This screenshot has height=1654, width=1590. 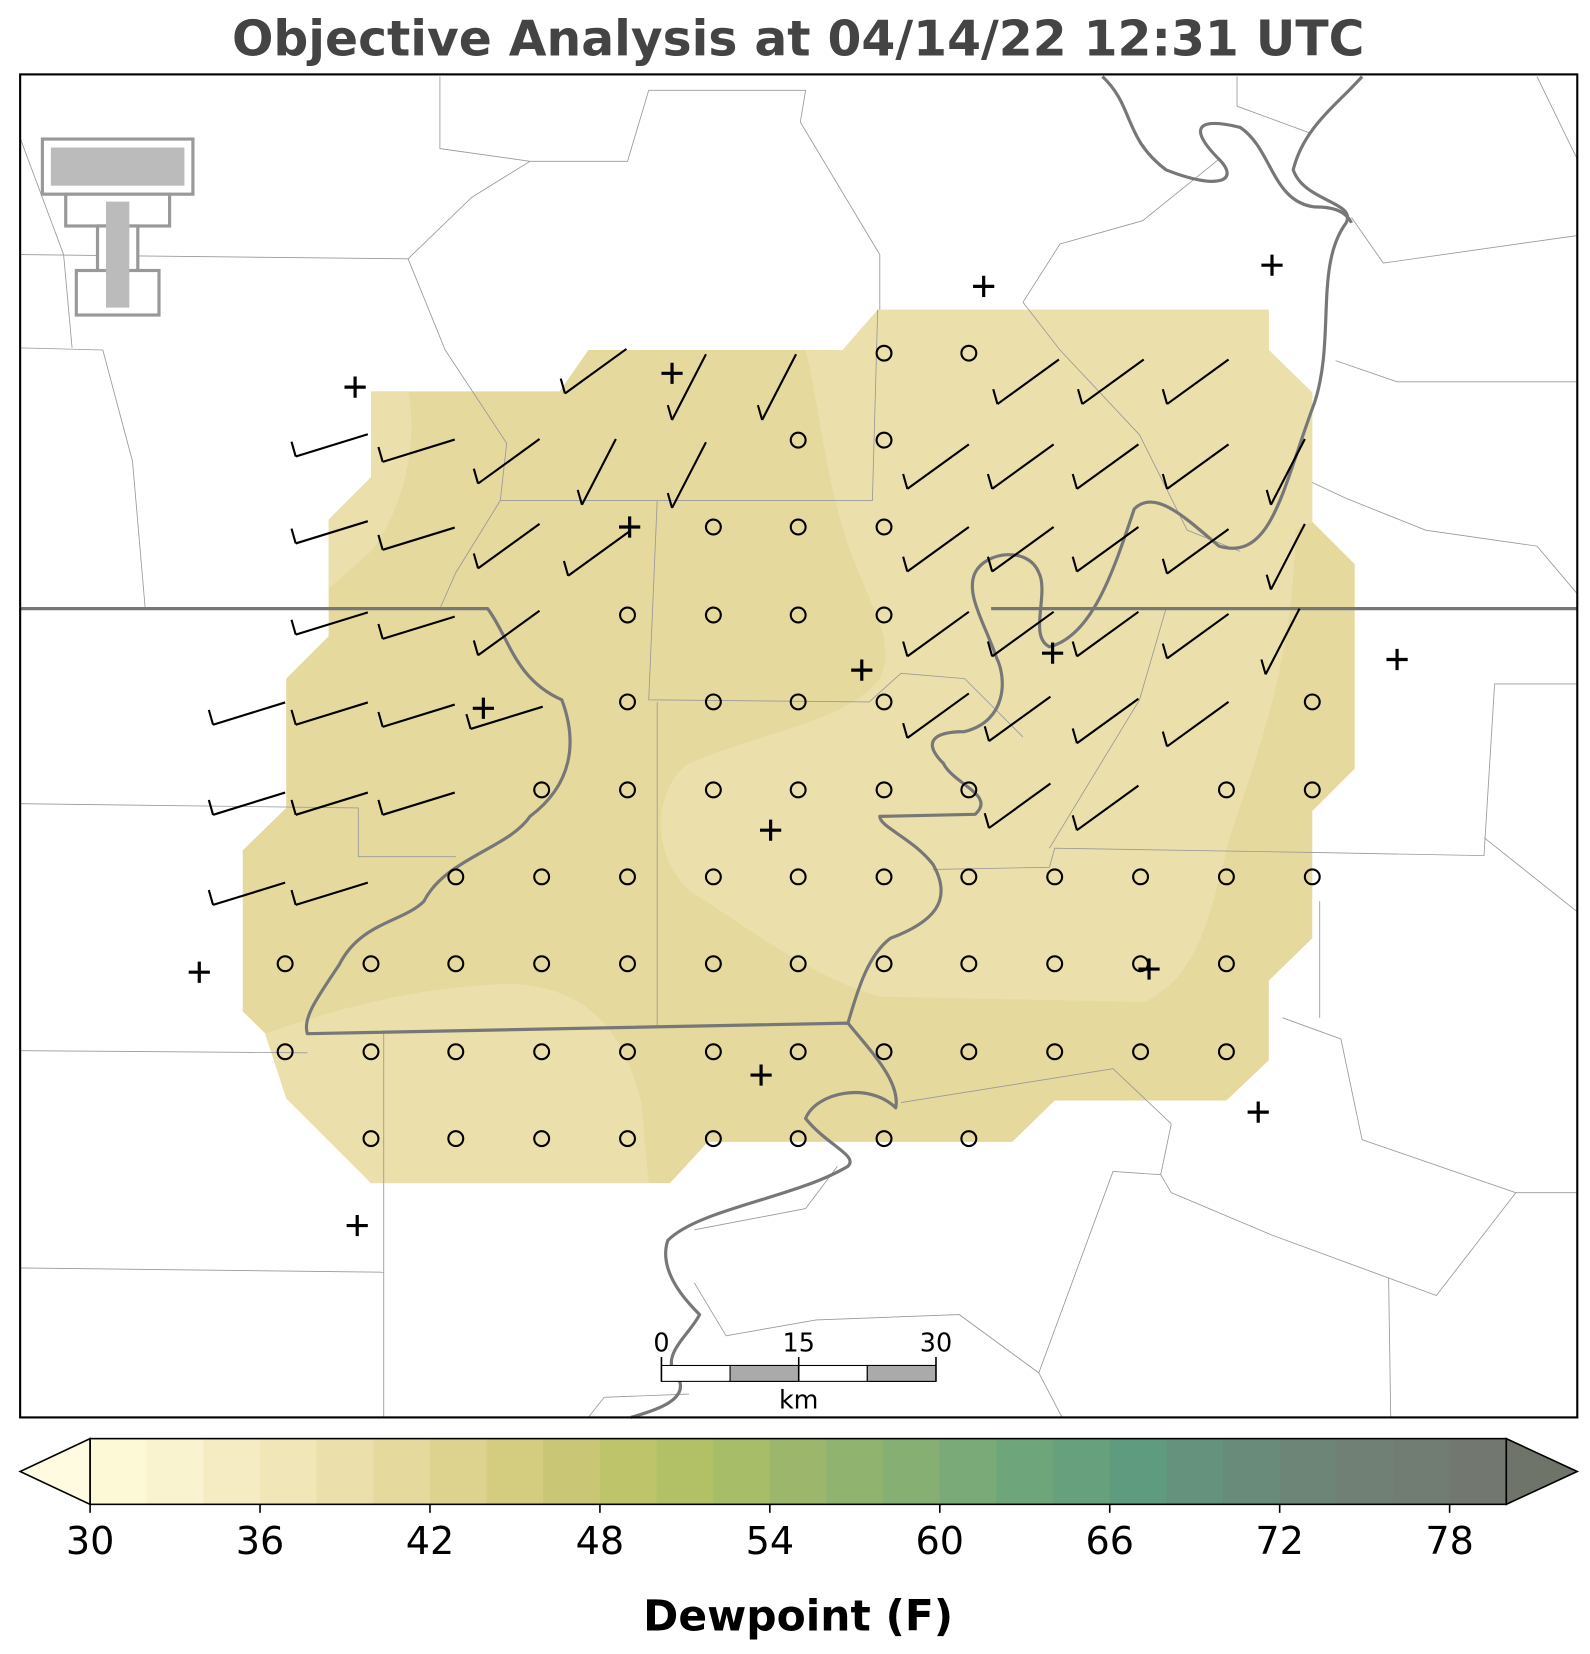 I want to click on colorbar-label: Dewpoint (F), so click(x=798, y=1615).